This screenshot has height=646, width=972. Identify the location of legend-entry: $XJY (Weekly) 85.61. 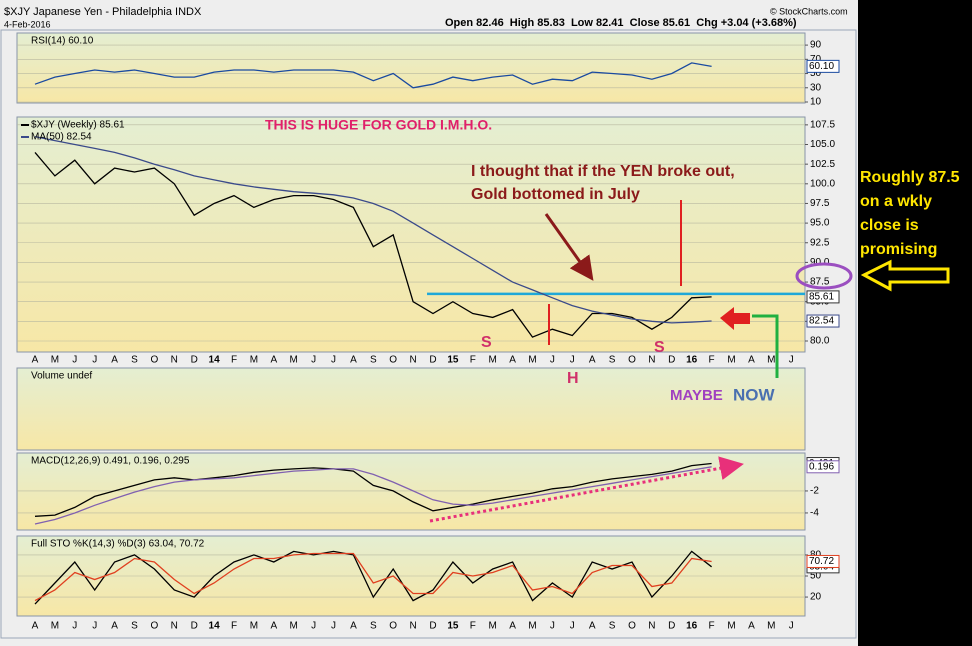
(78, 125).